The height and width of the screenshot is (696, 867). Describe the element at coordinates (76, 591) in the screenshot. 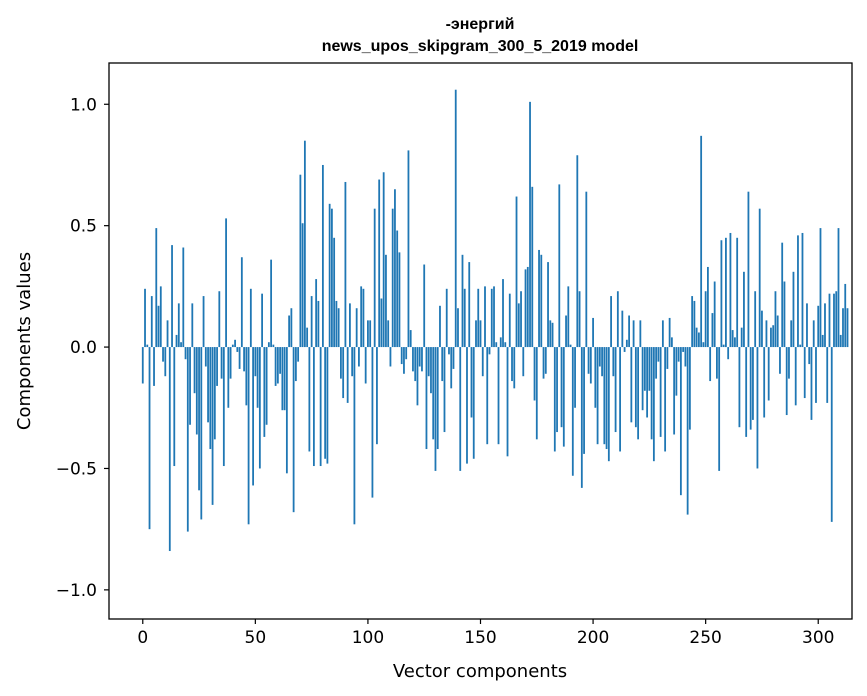

I see `y-tick-label: −1.0` at that location.